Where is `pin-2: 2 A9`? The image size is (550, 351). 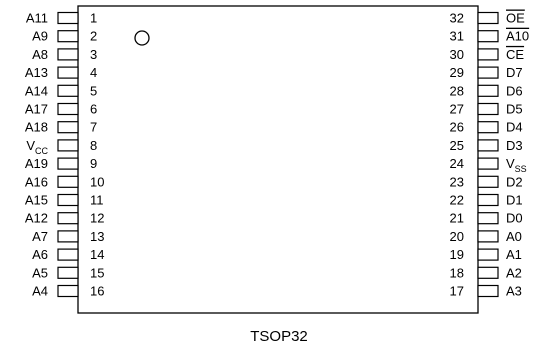 pin-2: 2 A9 is located at coordinates (64, 36).